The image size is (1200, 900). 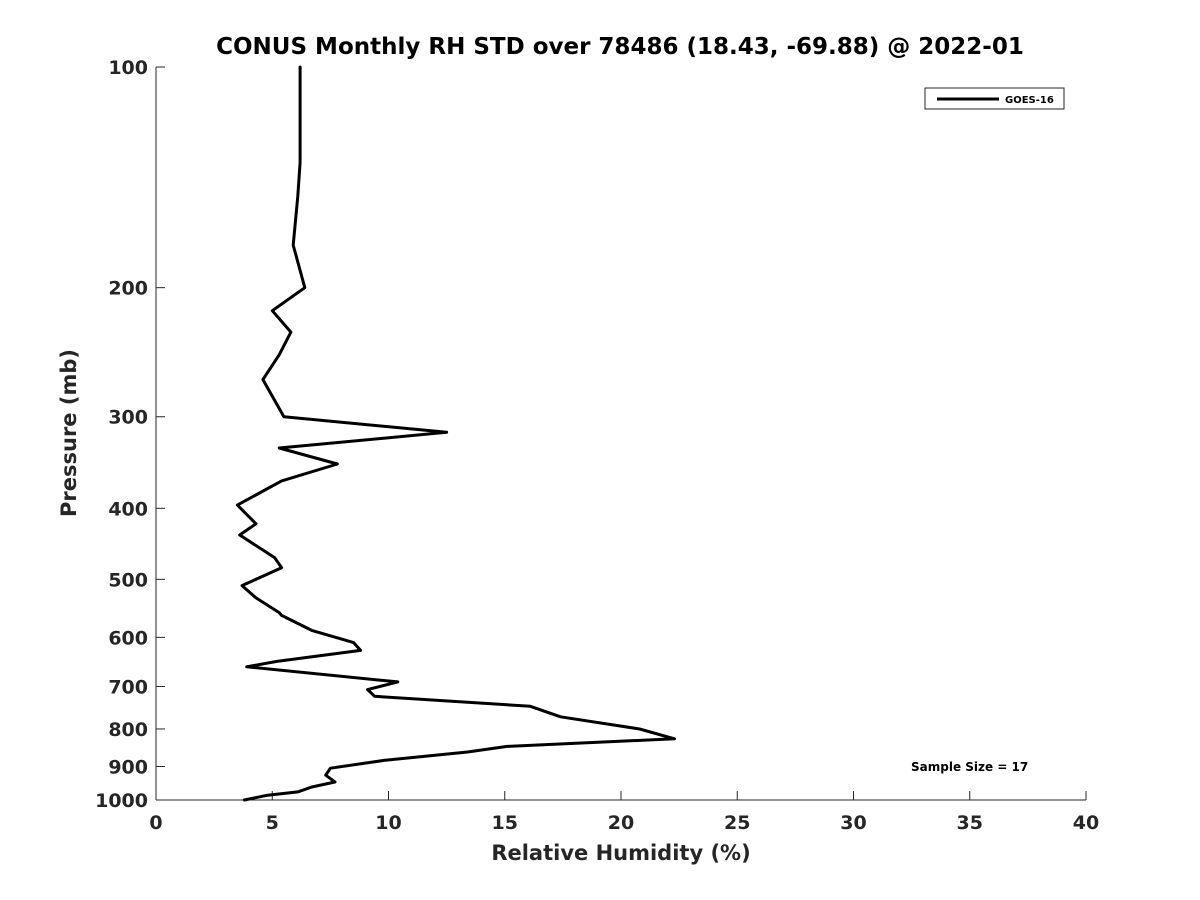 What do you see at coordinates (69, 433) in the screenshot?
I see `y-axis-label: Pressure (mb)` at bounding box center [69, 433].